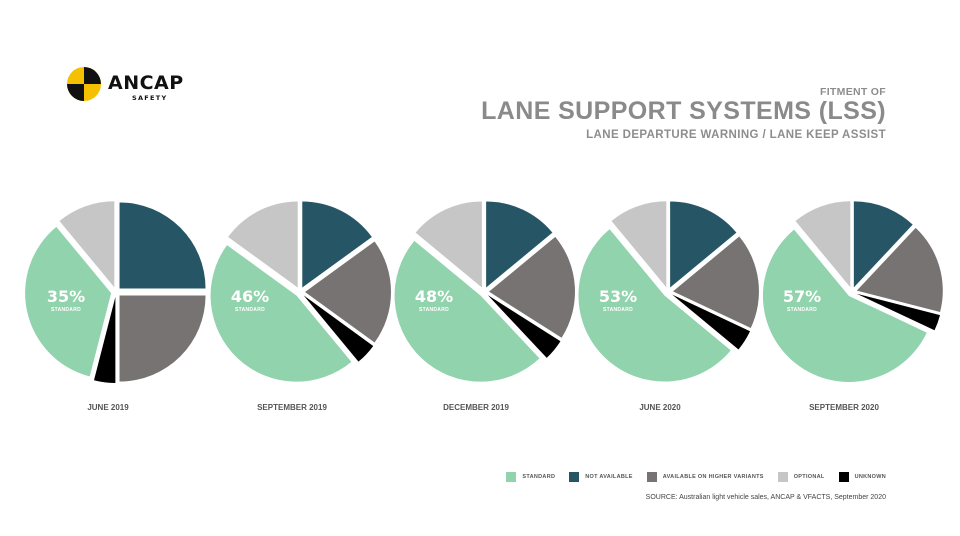 This screenshot has height=536, width=960. Describe the element at coordinates (84, 84) in the screenshot. I see `ancap-crash-test-icon` at that location.